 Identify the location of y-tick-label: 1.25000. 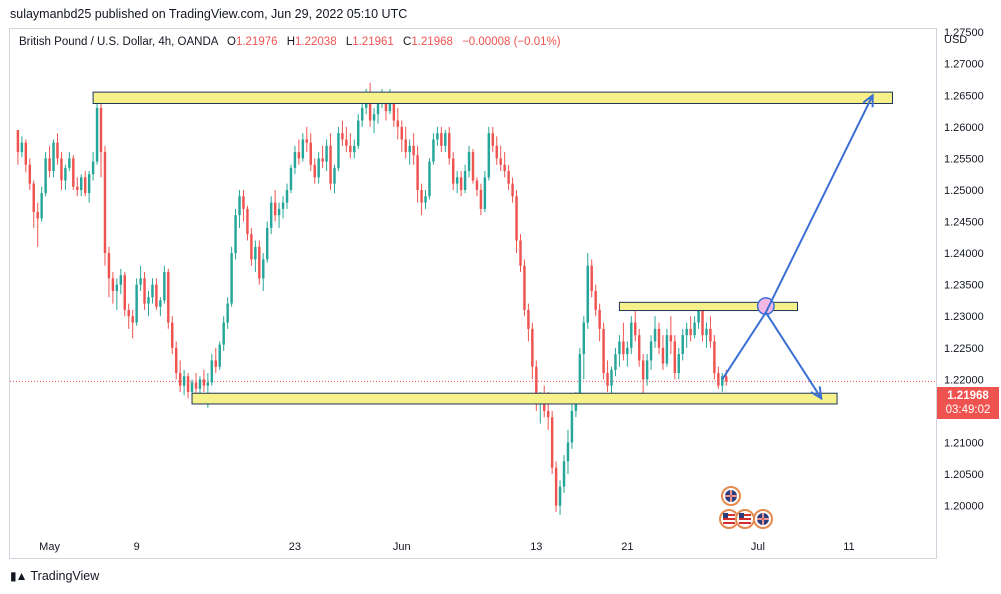
(964, 191).